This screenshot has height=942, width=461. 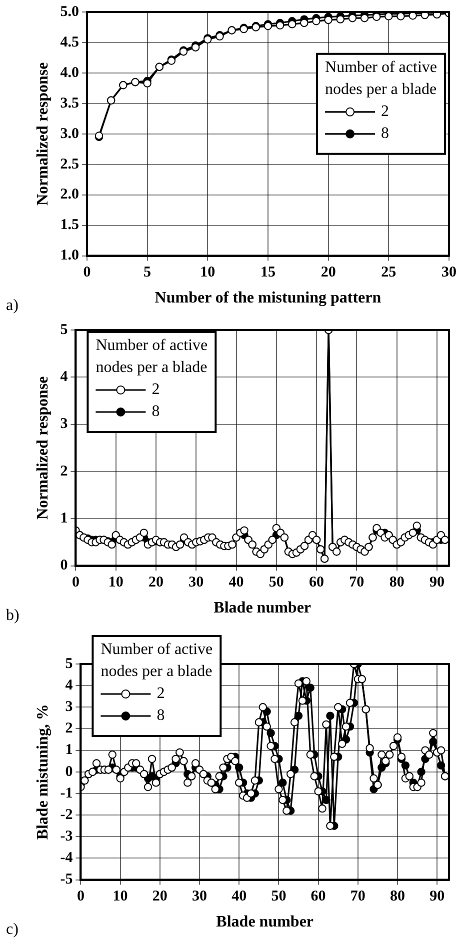 I want to click on y-tick-label: 5.0, so click(x=69, y=12).